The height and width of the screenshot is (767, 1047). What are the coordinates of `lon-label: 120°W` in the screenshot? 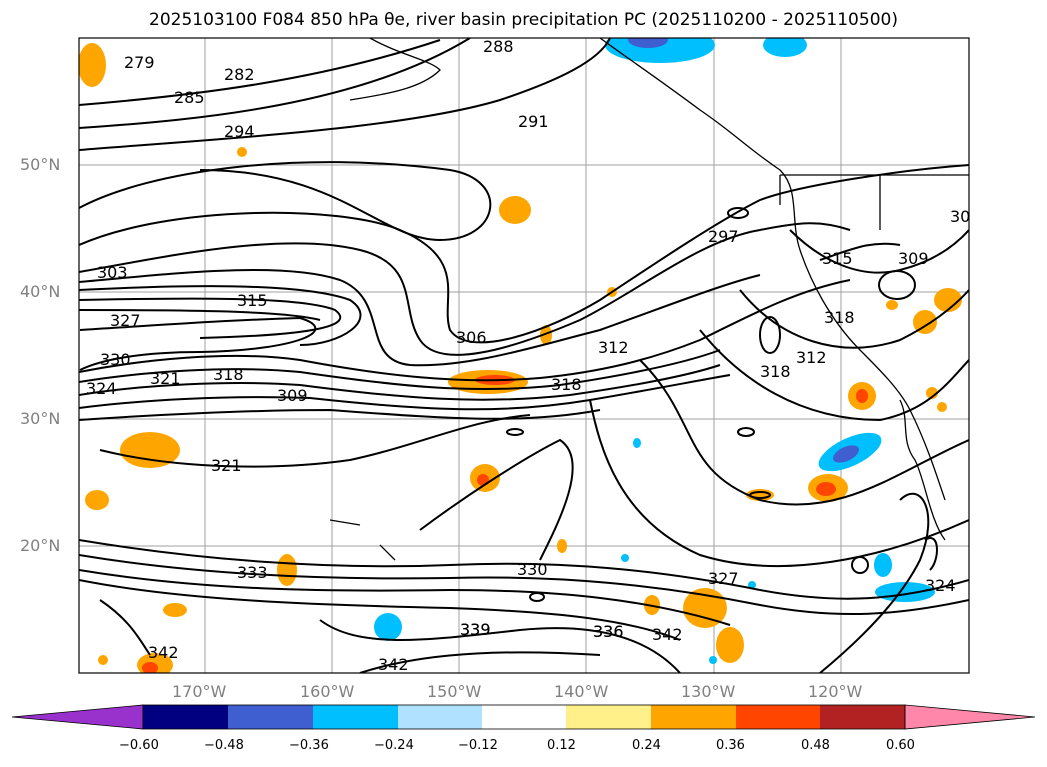 It's located at (835, 691).